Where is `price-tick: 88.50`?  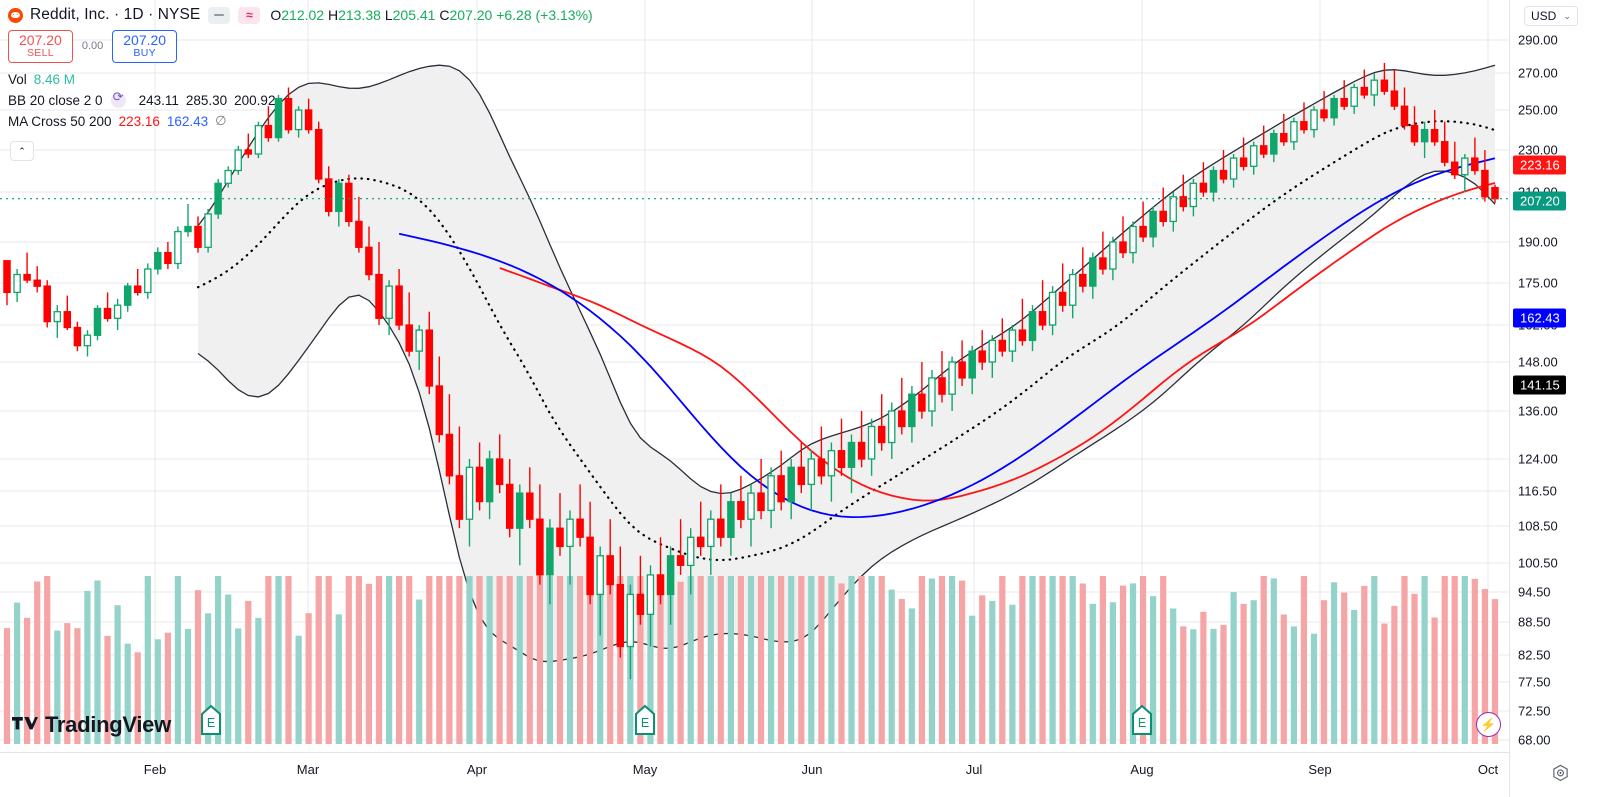 price-tick: 88.50 is located at coordinates (1534, 622).